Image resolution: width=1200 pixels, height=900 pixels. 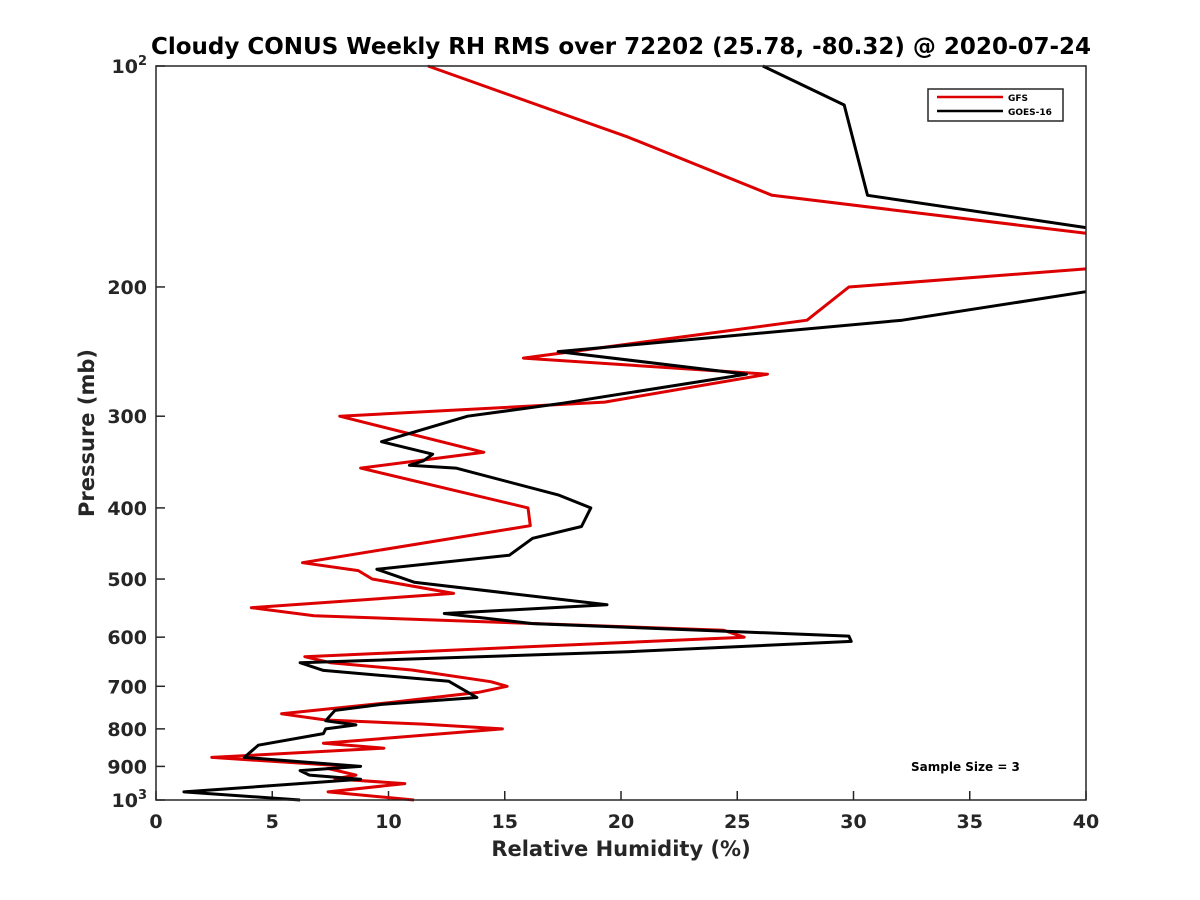 What do you see at coordinates (505, 822) in the screenshot?
I see `x-tick-label: 15` at bounding box center [505, 822].